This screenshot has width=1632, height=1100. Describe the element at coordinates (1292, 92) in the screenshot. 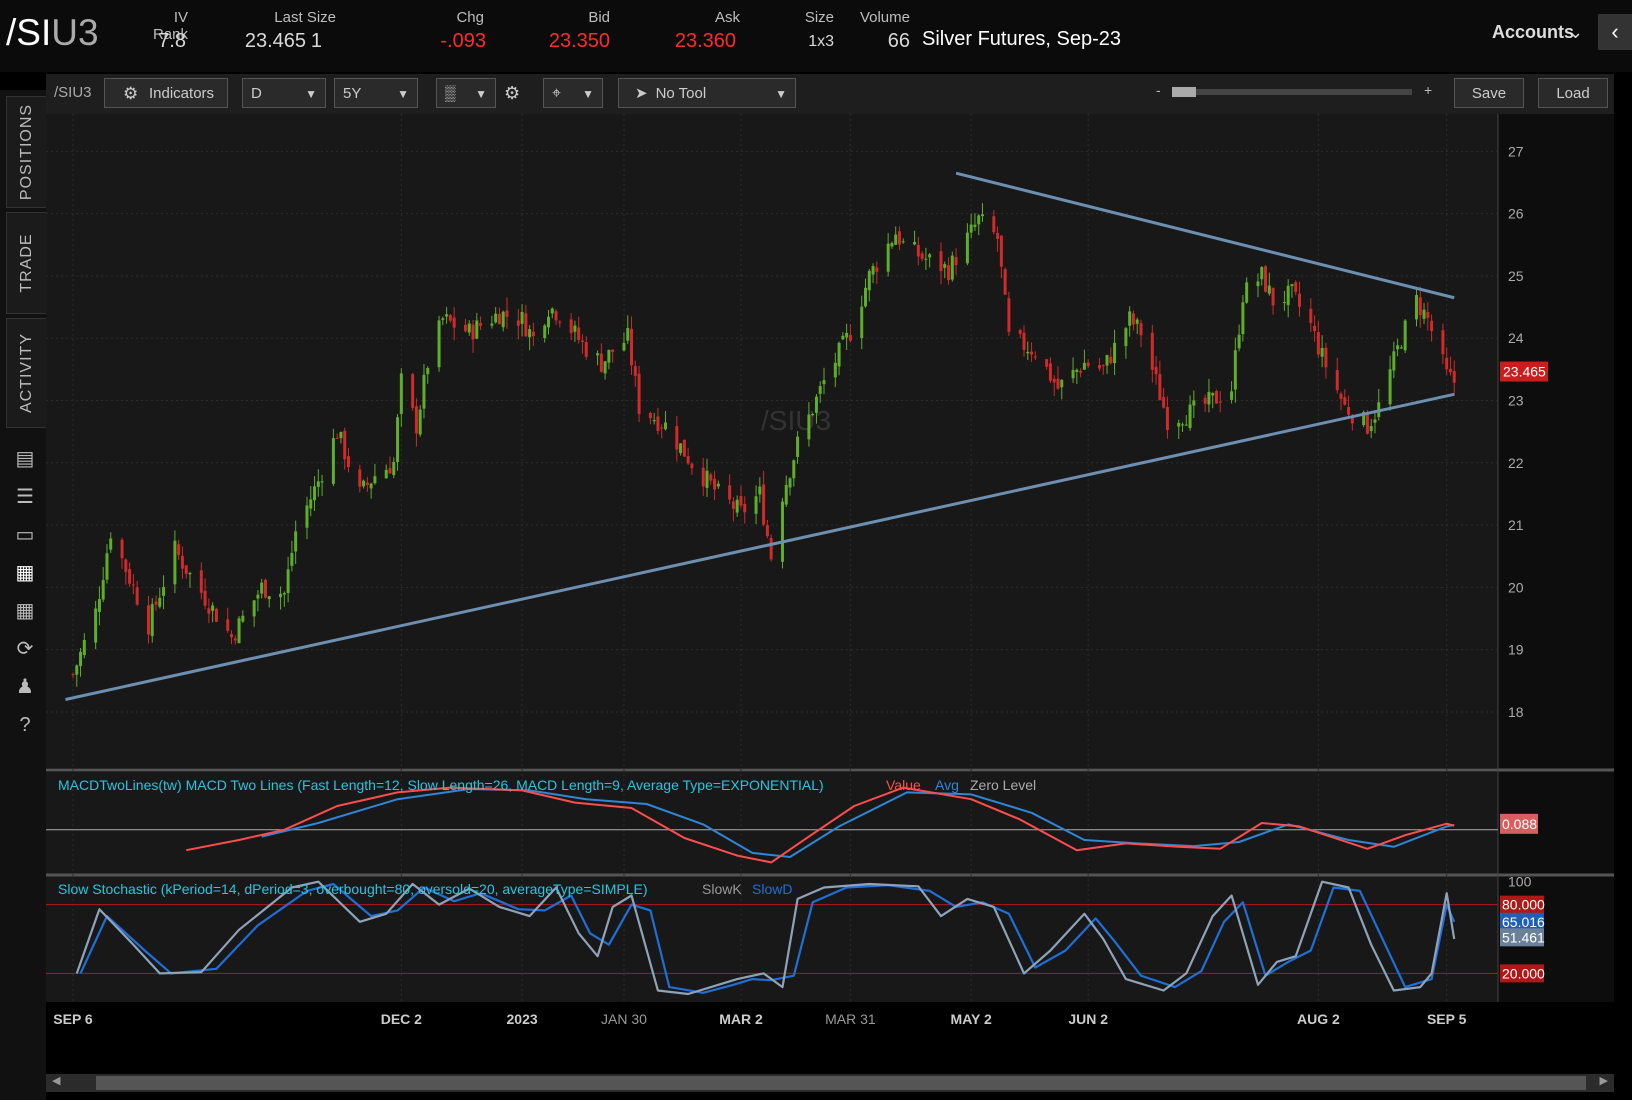

I see `zoom-slider` at that location.